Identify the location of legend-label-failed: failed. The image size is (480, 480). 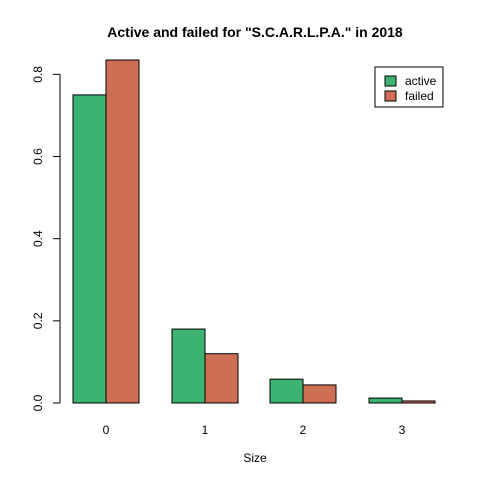
(419, 96).